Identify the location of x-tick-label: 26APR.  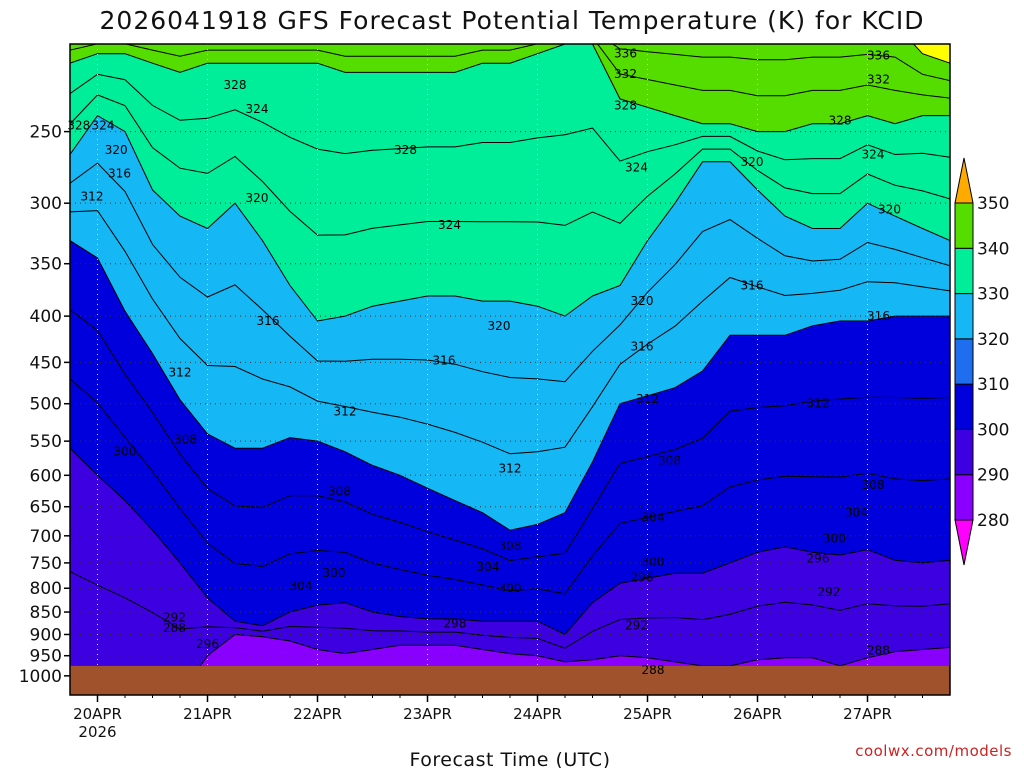
(757, 714).